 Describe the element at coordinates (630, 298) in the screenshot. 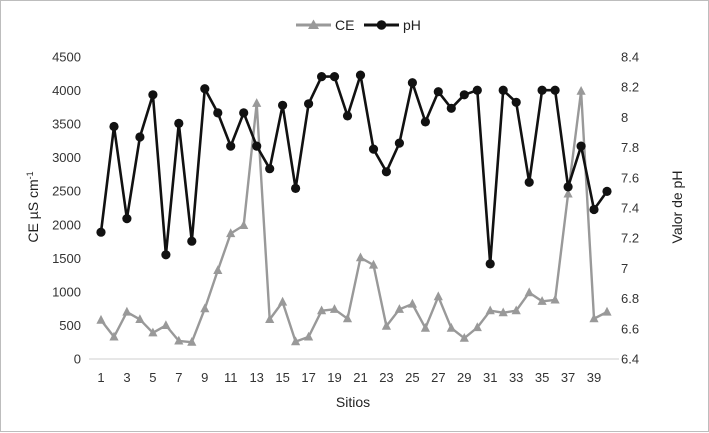

I see `y-right-tick-label: 6.8` at that location.